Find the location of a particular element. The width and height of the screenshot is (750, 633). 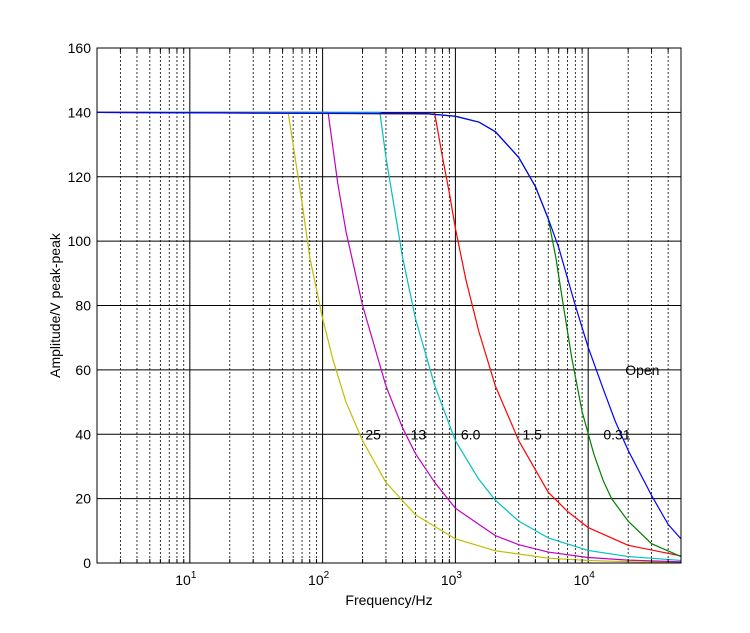

y-tick-label: 140 is located at coordinates (80, 112).